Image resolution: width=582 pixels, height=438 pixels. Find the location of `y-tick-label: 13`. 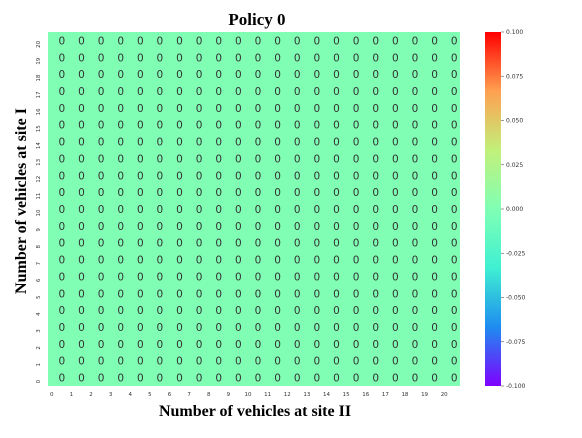

y-tick-label: 13 is located at coordinates (39, 161).